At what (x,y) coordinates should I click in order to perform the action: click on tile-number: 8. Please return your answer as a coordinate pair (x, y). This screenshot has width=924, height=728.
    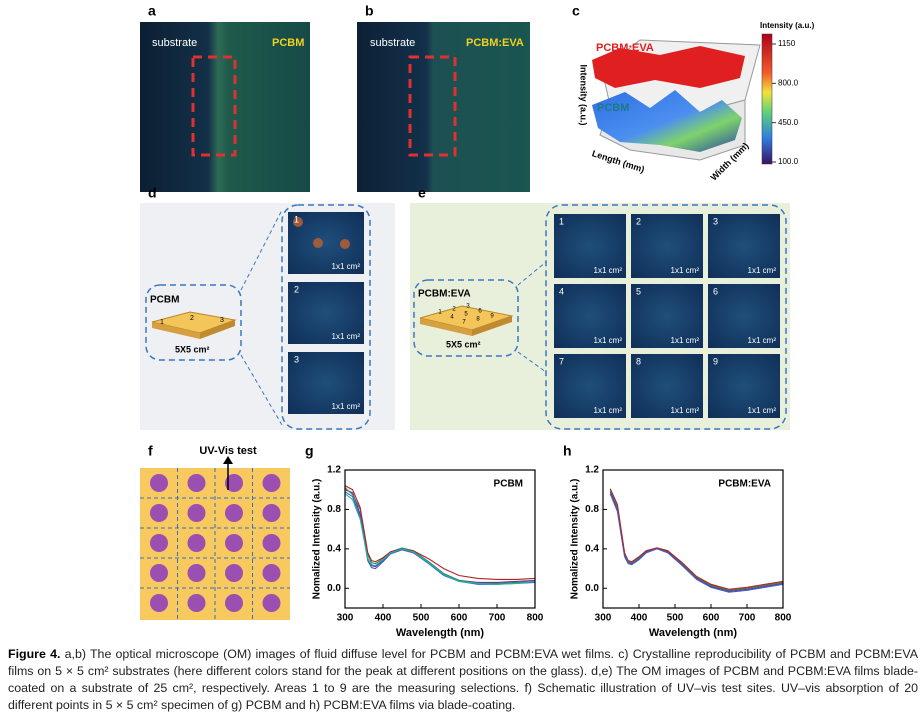
    Looking at the image, I should click on (638, 361).